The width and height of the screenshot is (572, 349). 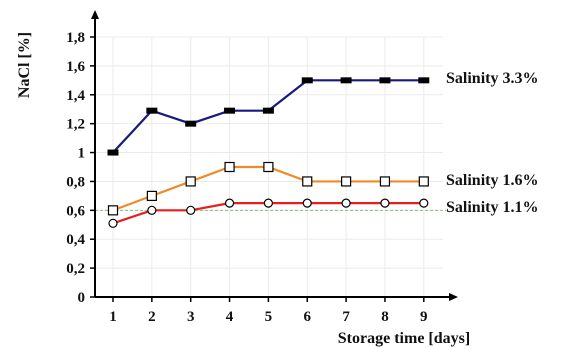 I want to click on x-tick-label: 8, so click(x=385, y=317).